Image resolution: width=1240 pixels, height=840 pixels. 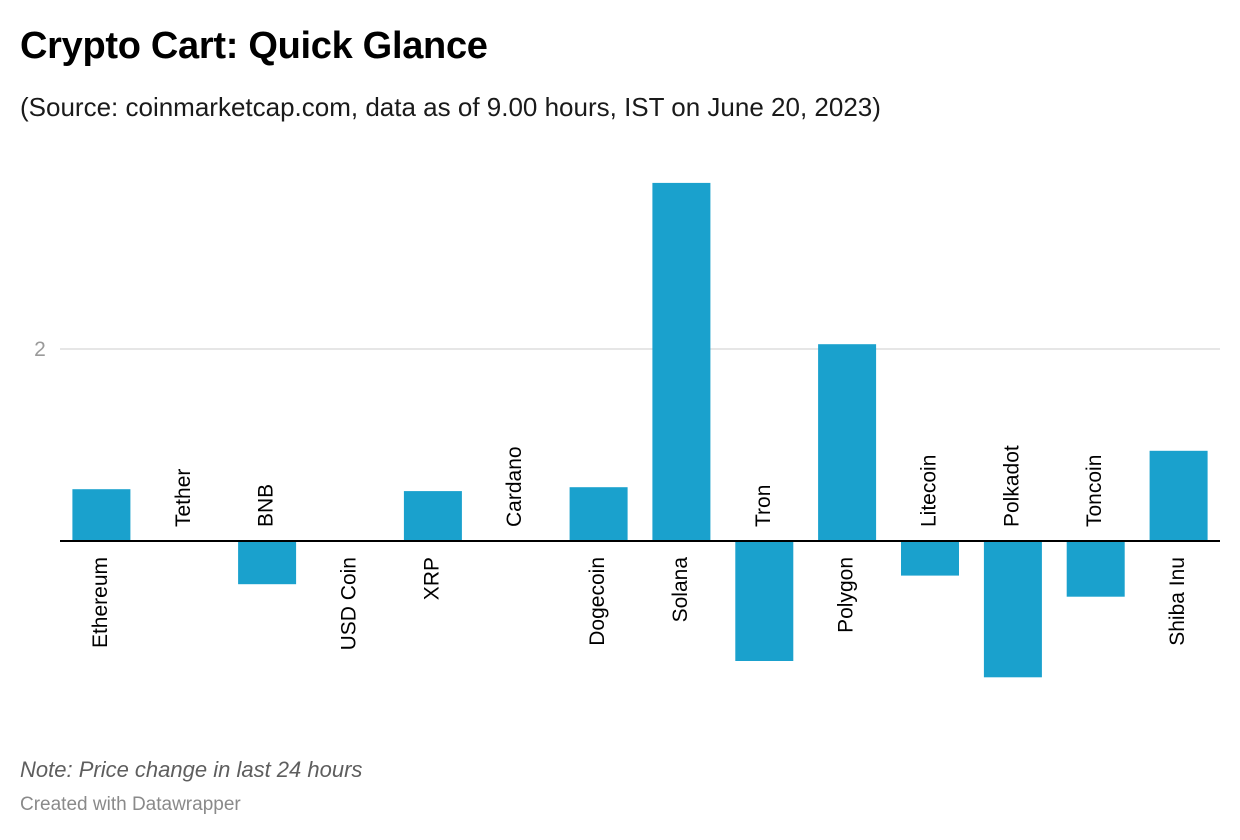 I want to click on category-label: Toncoin, so click(x=1094, y=491).